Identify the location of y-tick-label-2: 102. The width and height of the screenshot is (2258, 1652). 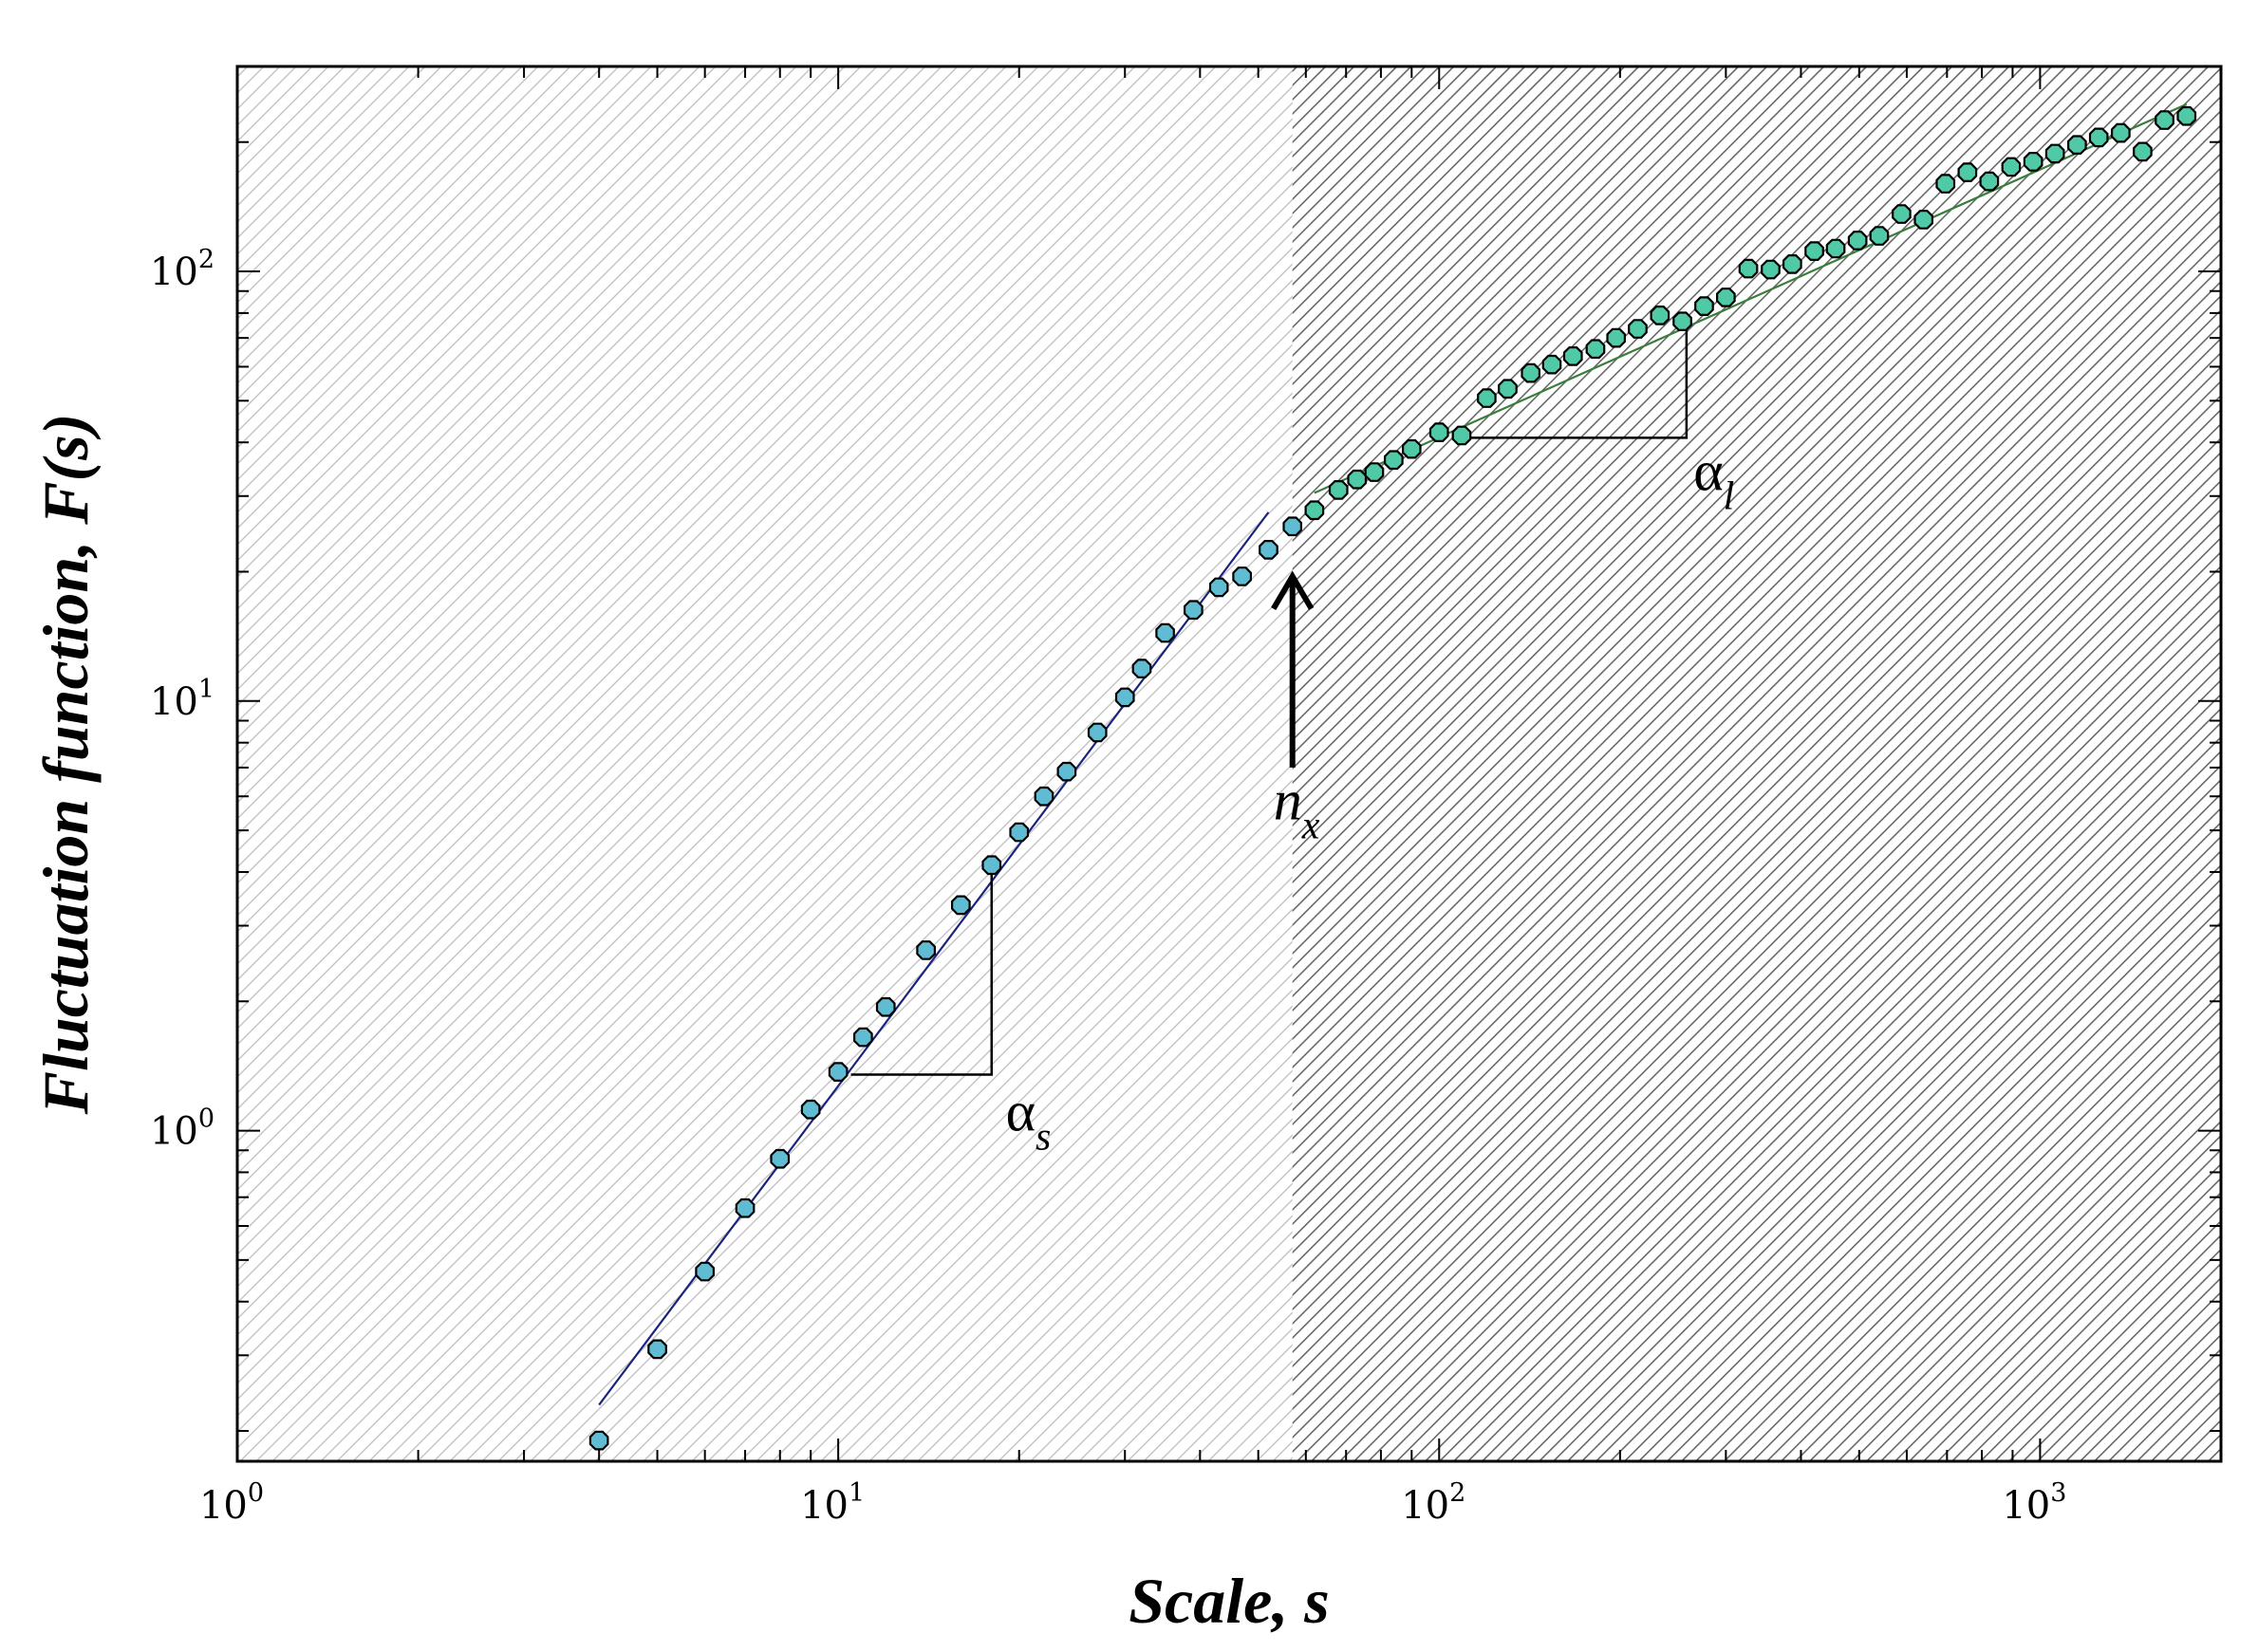
(183, 269).